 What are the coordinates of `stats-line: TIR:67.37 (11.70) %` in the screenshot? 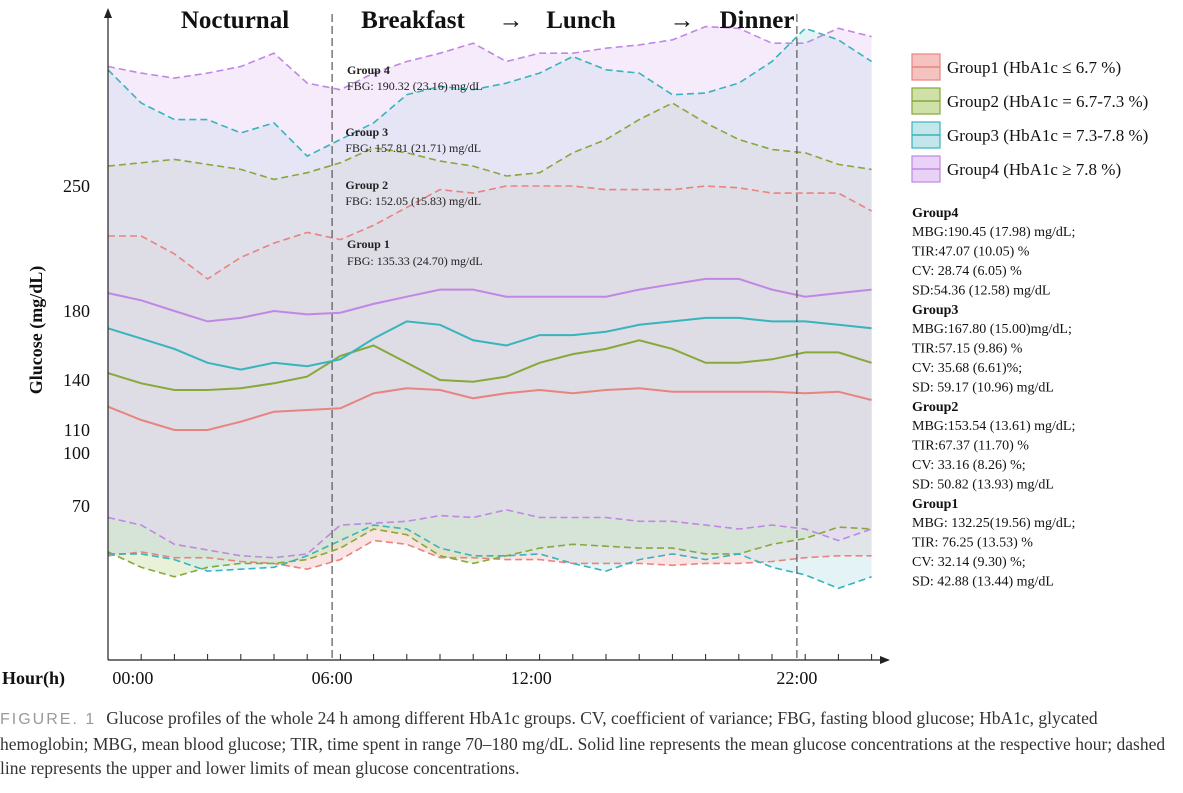 It's located at (970, 446).